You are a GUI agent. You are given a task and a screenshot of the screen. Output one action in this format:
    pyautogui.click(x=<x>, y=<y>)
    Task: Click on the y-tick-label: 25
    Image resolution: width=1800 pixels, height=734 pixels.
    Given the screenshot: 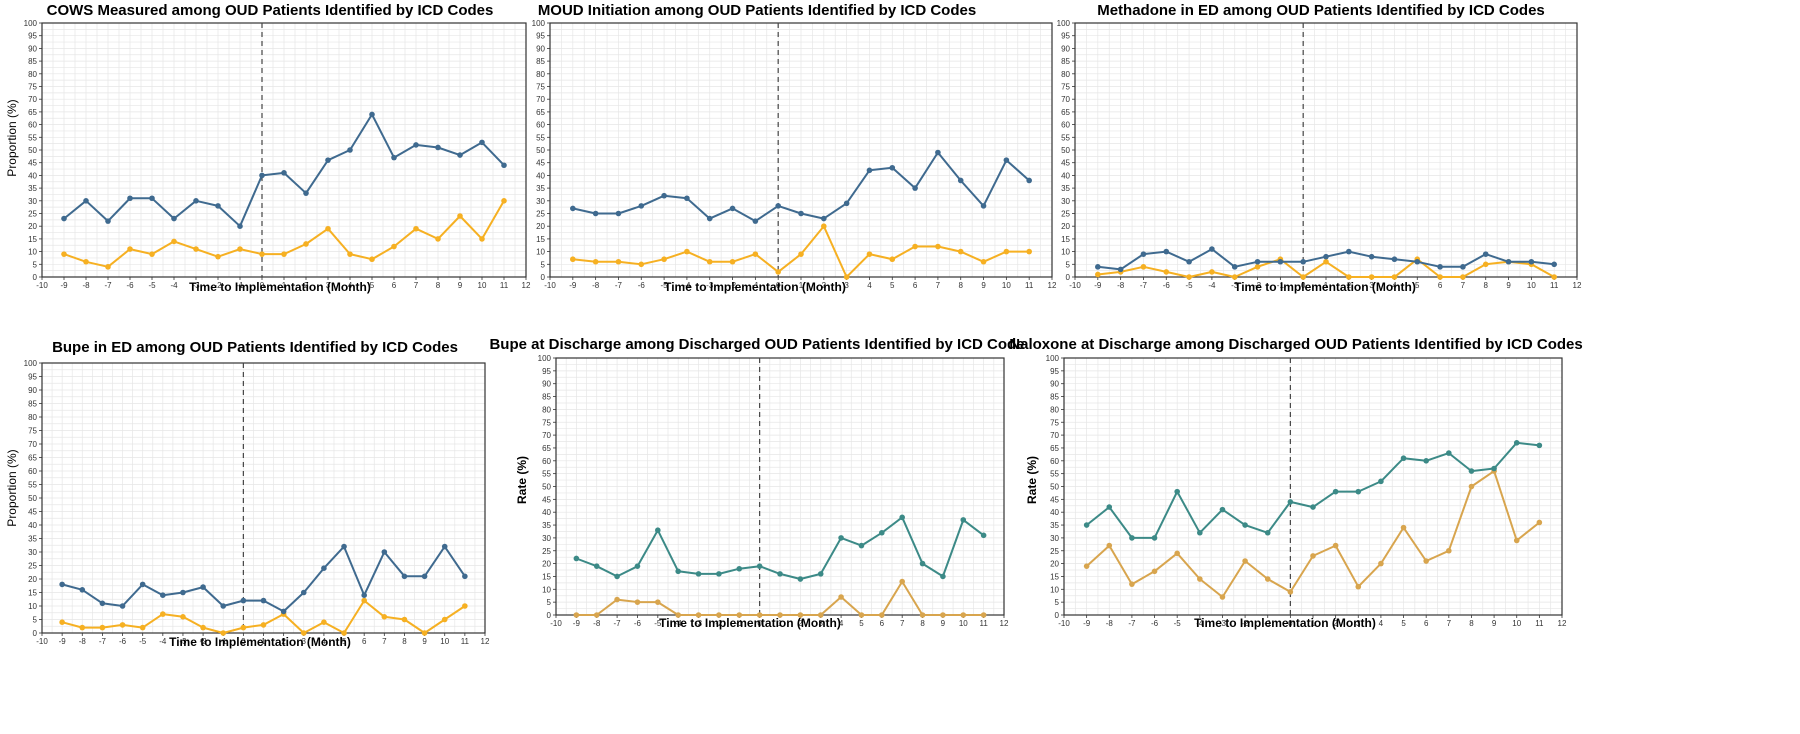 What is the action you would take?
    pyautogui.click(x=1065, y=214)
    